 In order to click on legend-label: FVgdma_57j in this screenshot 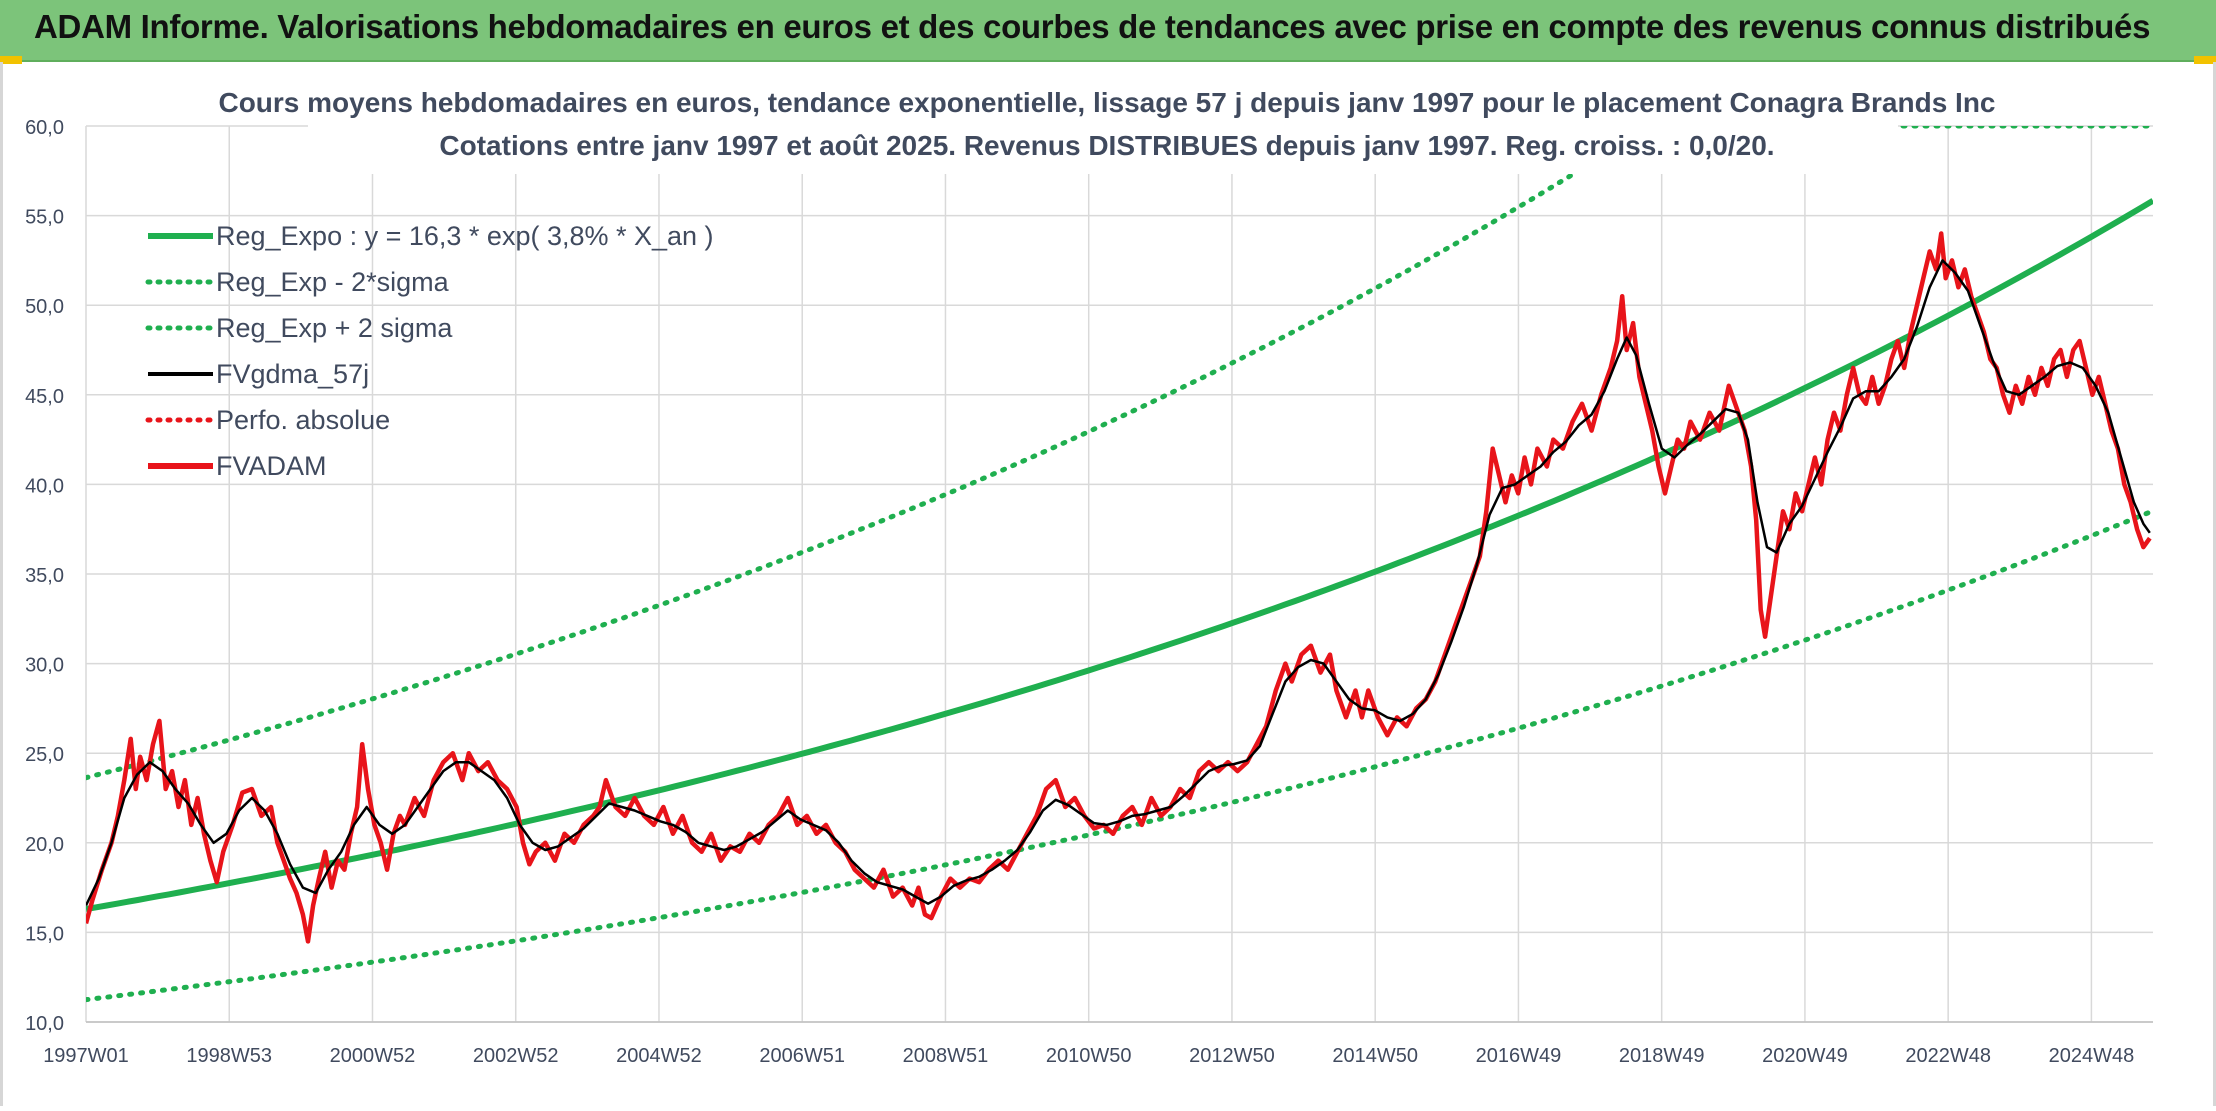, I will do `click(292, 374)`.